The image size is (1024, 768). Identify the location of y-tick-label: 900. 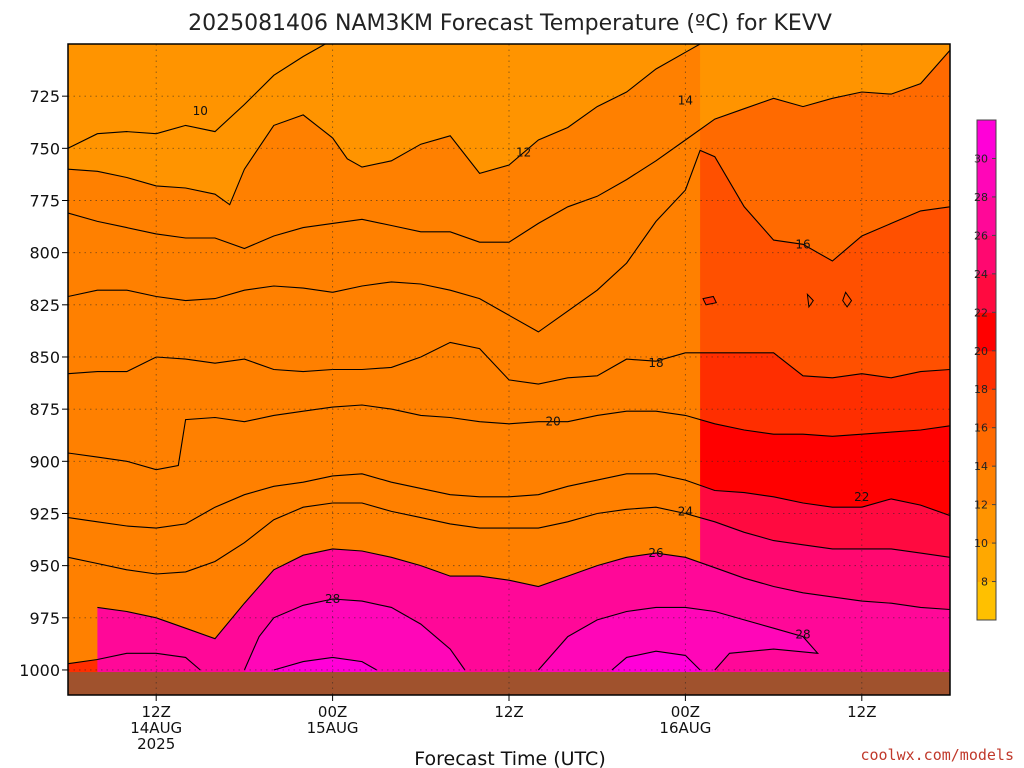
(44, 461).